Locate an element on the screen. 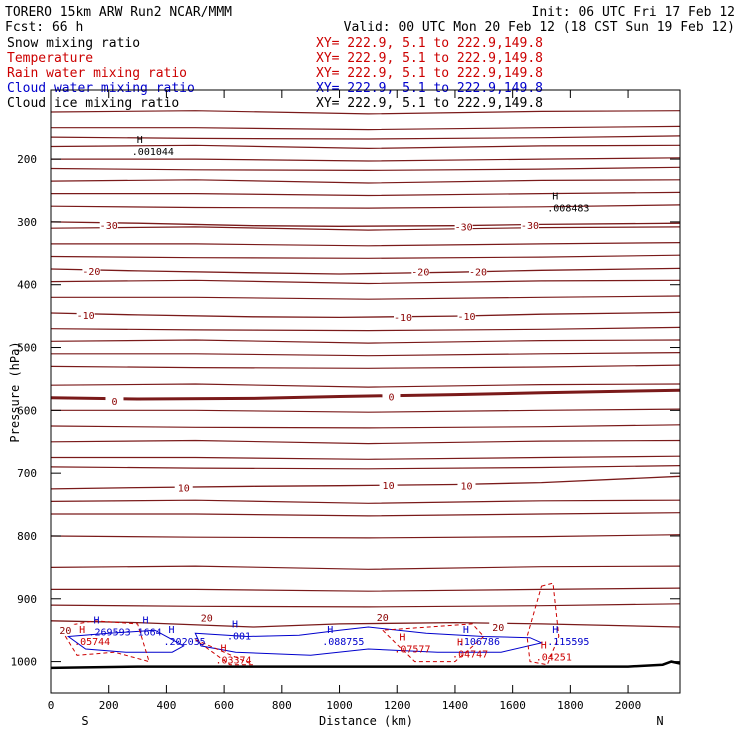  x-axis-label: Distance (km) is located at coordinates (366, 721).